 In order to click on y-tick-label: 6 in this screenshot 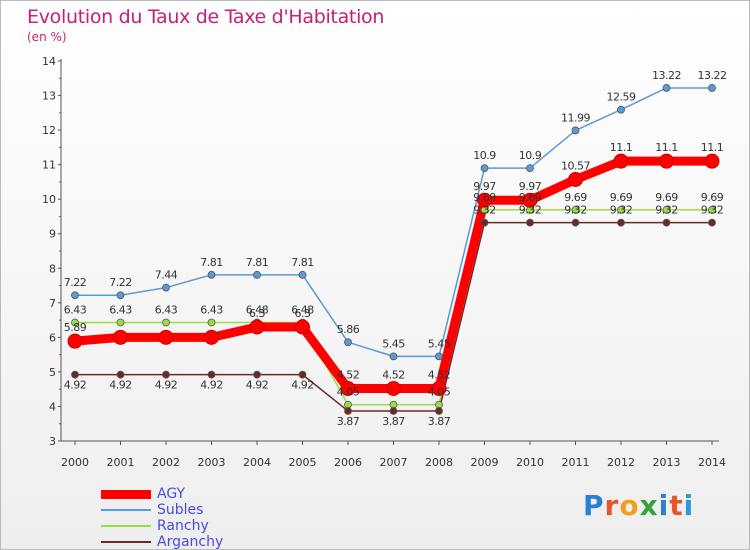, I will do `click(52, 337)`.